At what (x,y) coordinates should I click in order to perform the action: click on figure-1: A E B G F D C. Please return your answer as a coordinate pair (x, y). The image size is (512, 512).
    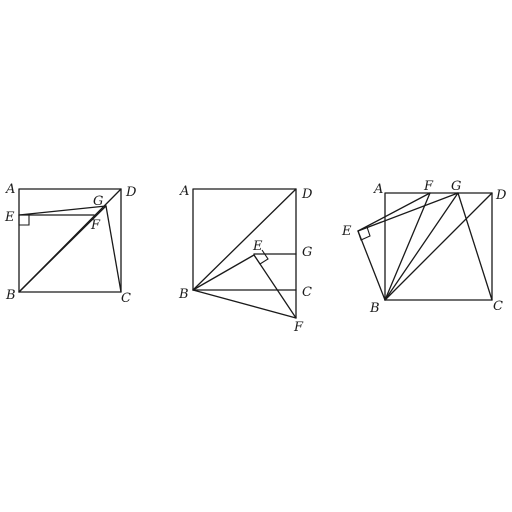
    Looking at the image, I should click on (70, 244).